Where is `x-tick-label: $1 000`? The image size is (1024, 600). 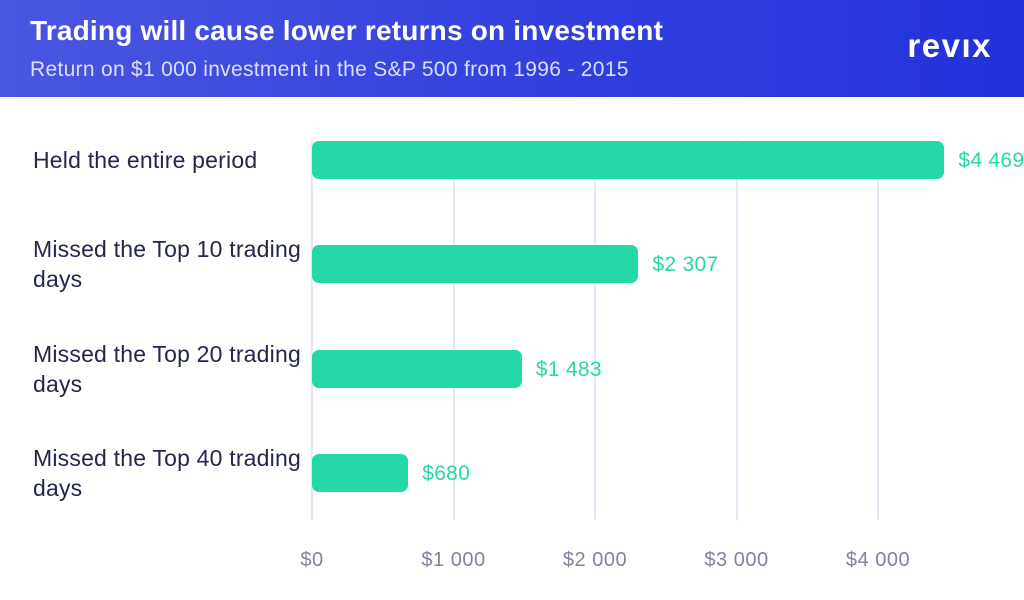
x-tick-label: $1 000 is located at coordinates (453, 560).